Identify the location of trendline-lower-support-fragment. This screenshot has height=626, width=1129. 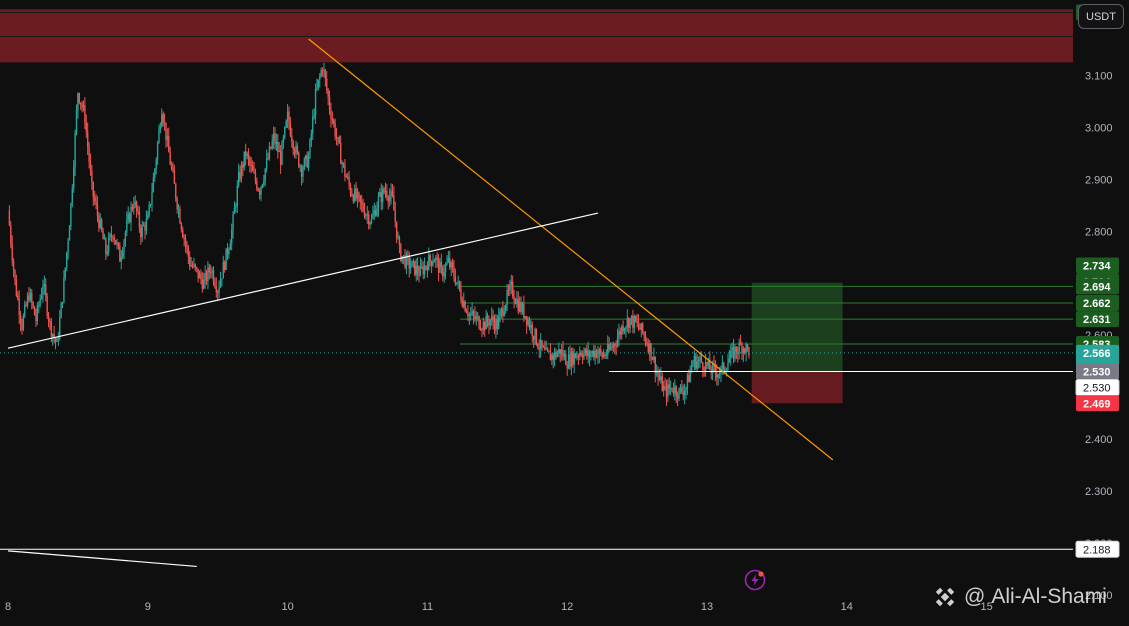
(102, 559).